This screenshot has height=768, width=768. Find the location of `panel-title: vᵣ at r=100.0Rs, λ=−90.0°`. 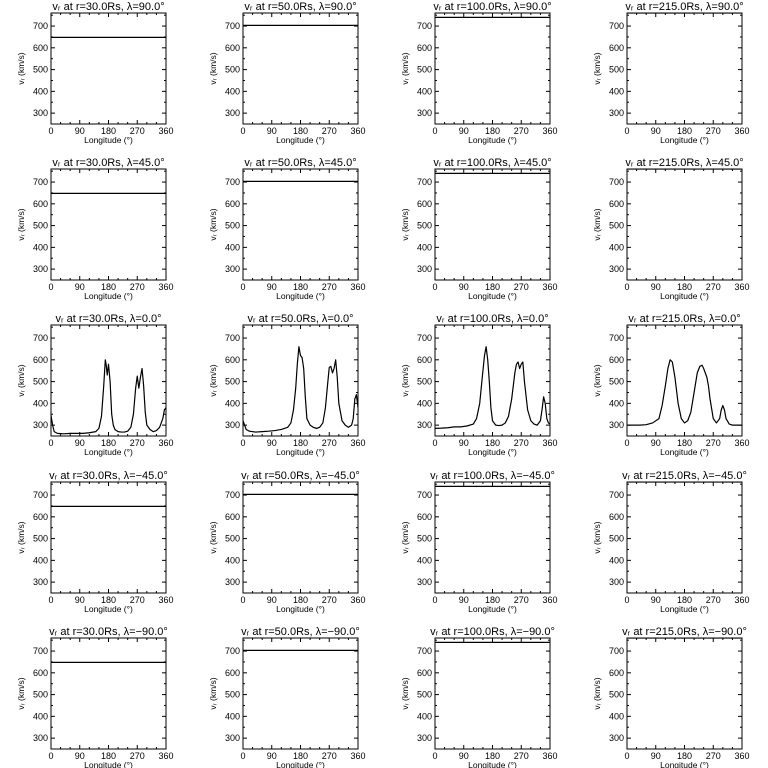

panel-title: vᵣ at r=100.0Rs, λ=−90.0° is located at coordinates (492, 632).